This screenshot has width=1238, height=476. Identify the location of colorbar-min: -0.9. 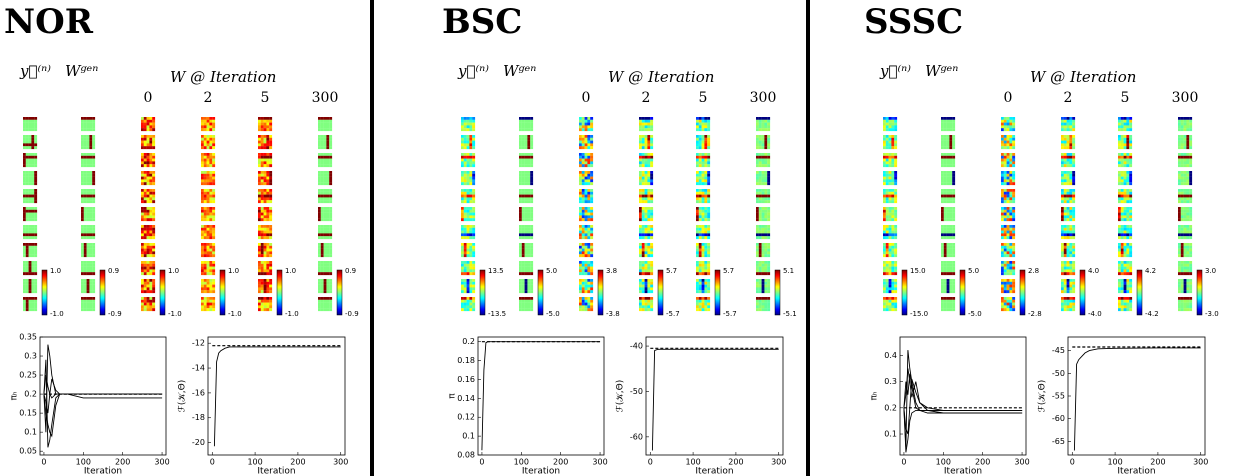
(115, 314).